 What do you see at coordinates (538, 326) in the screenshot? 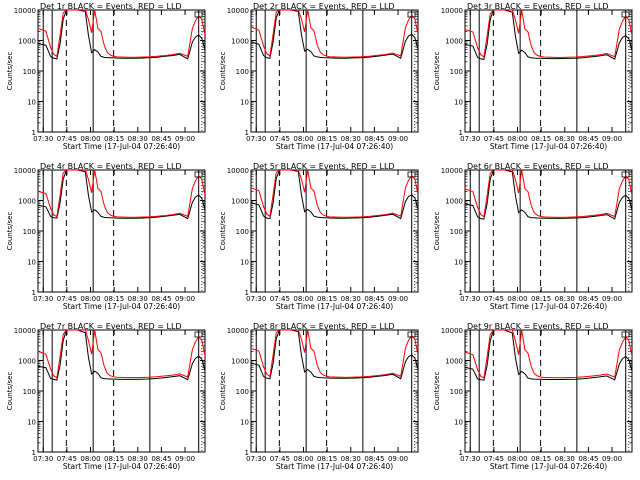
I see `chart-title: Det 9r BLACK = Events, RED = LLD` at bounding box center [538, 326].